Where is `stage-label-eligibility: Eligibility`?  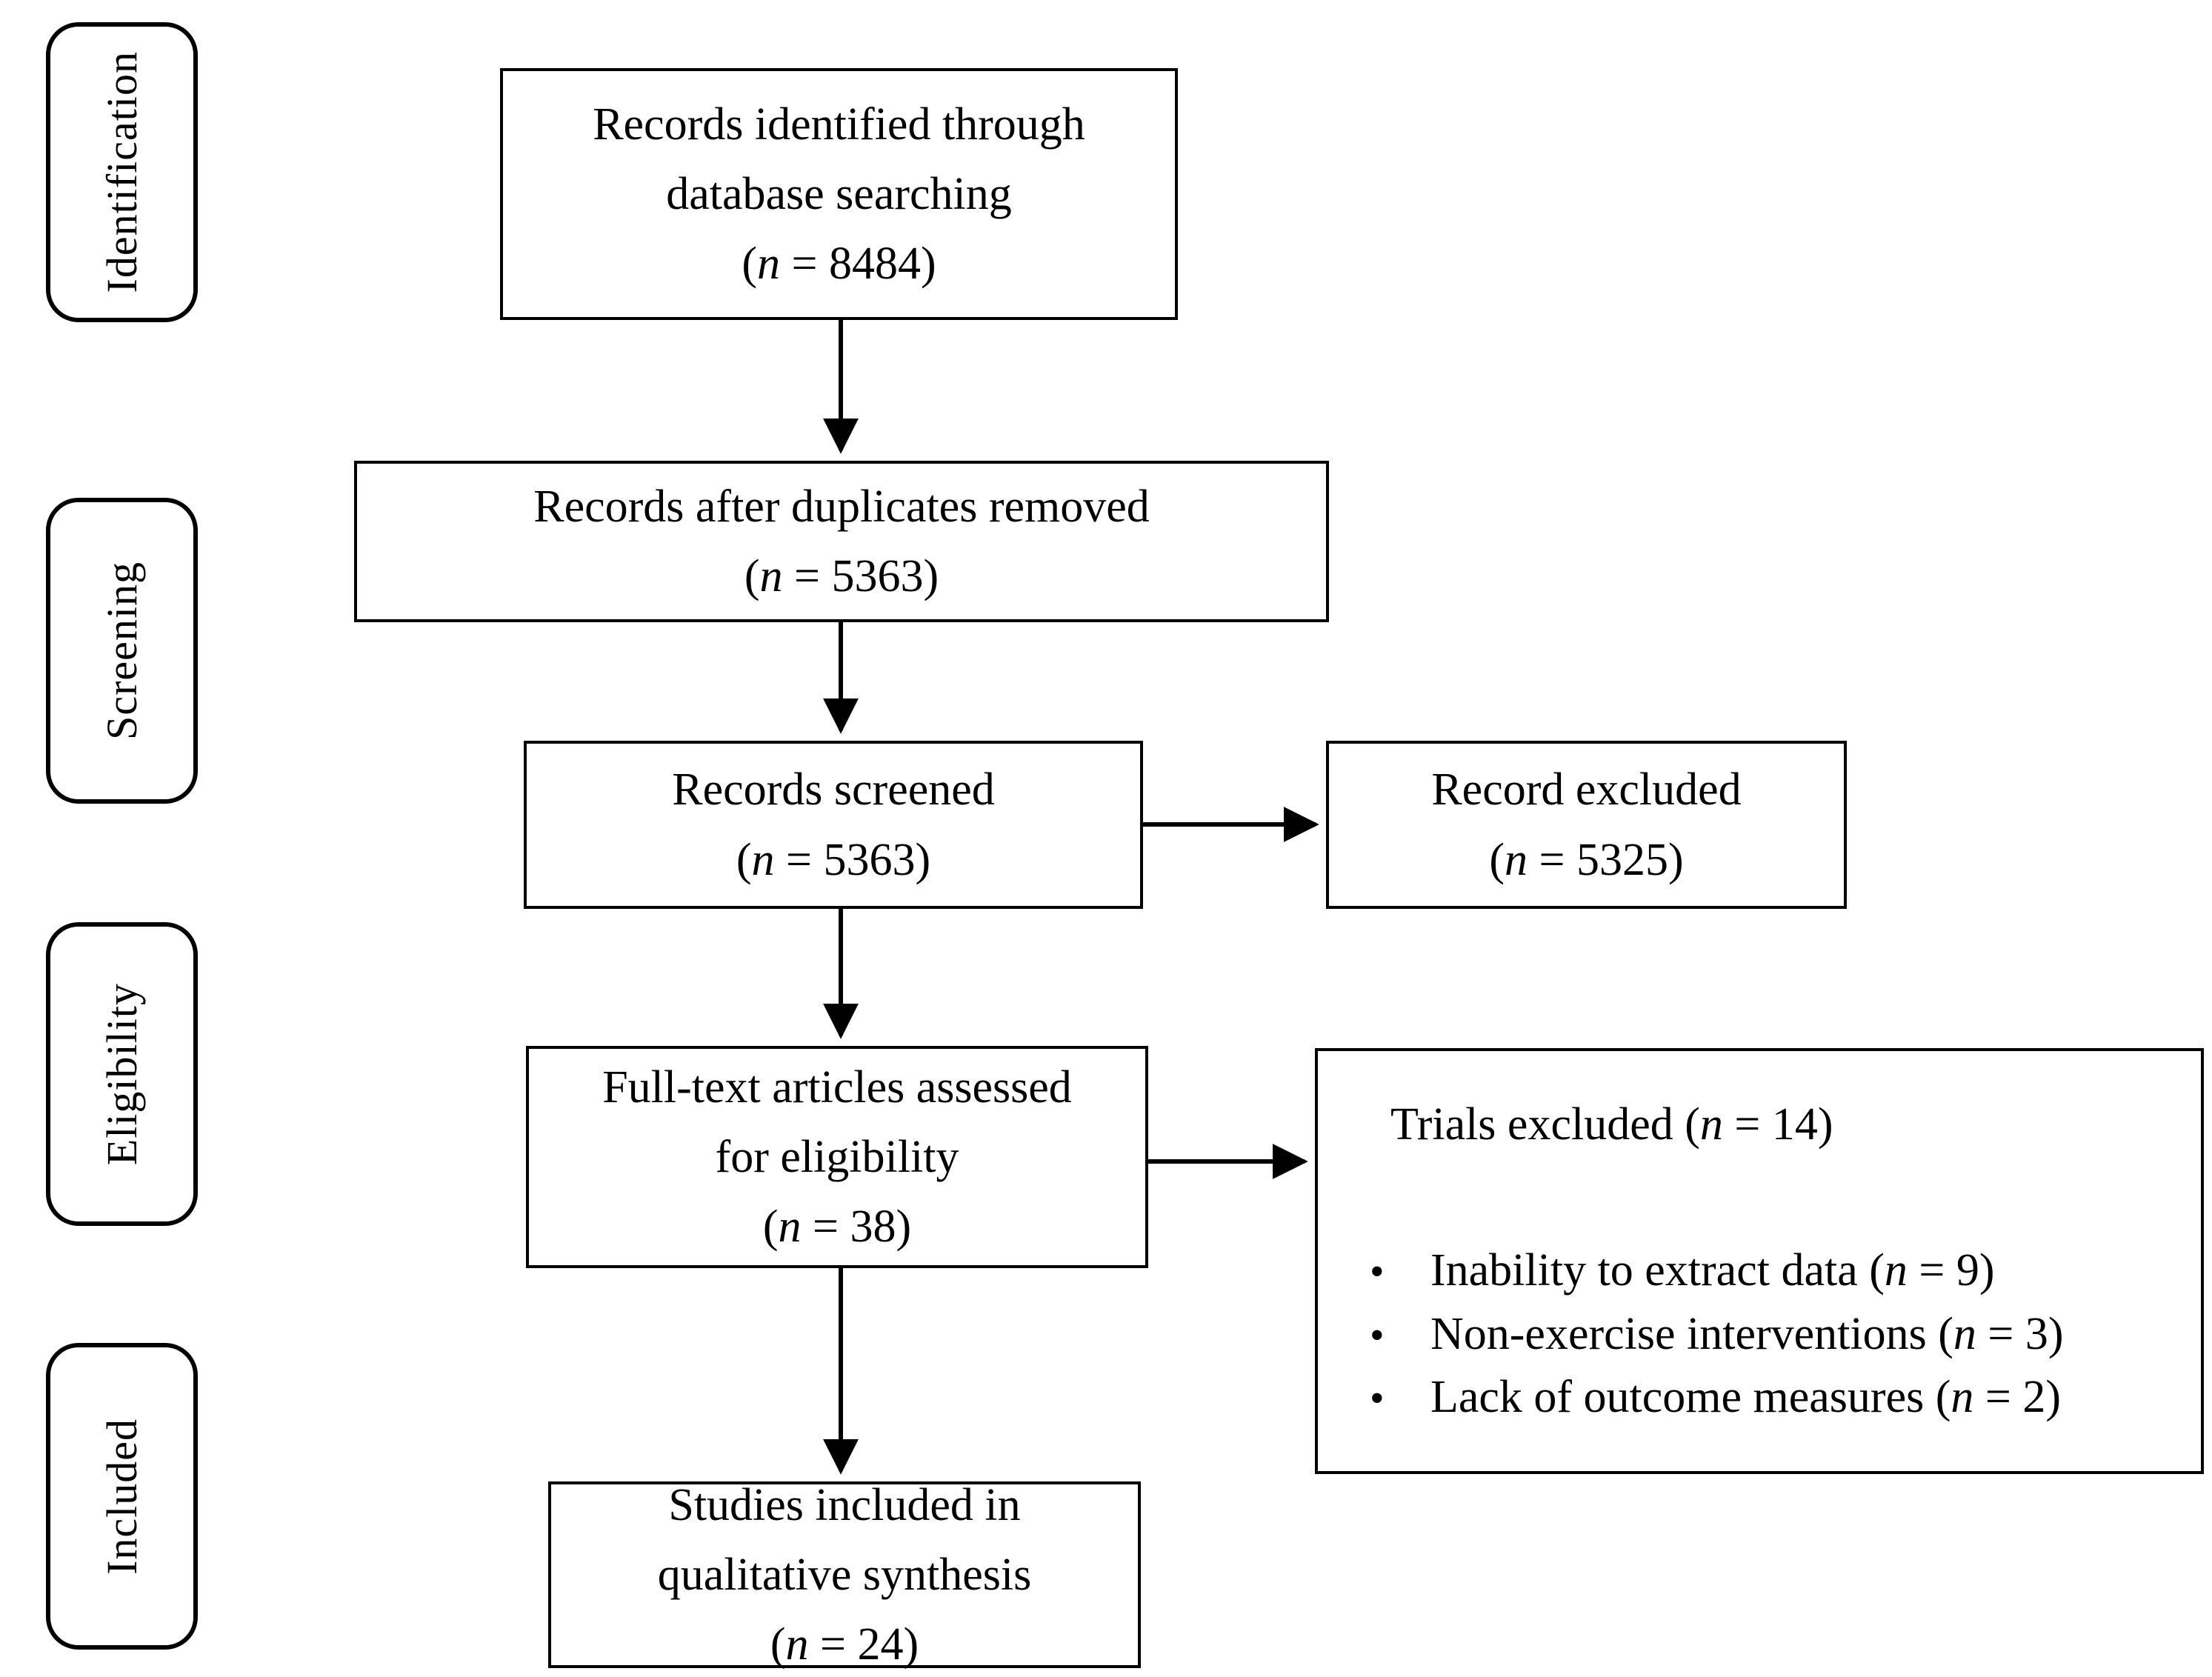 stage-label-eligibility: Eligibility is located at coordinates (122, 1074).